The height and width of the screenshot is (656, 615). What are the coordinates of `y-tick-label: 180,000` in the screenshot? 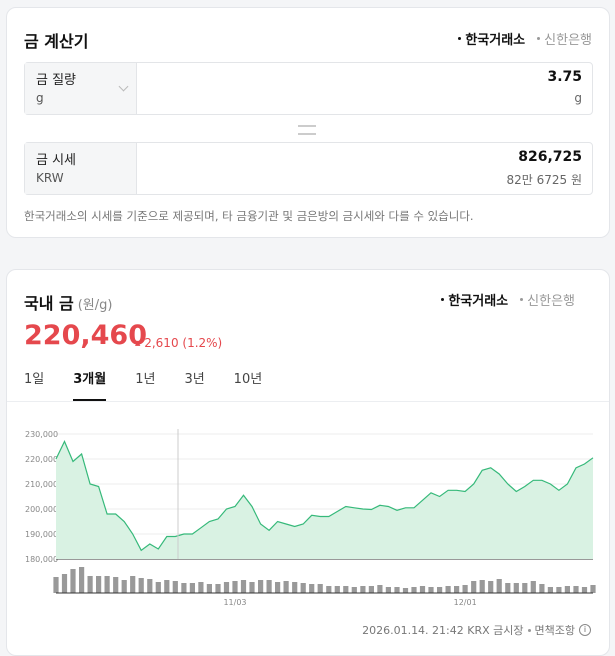 It's located at (41, 559).